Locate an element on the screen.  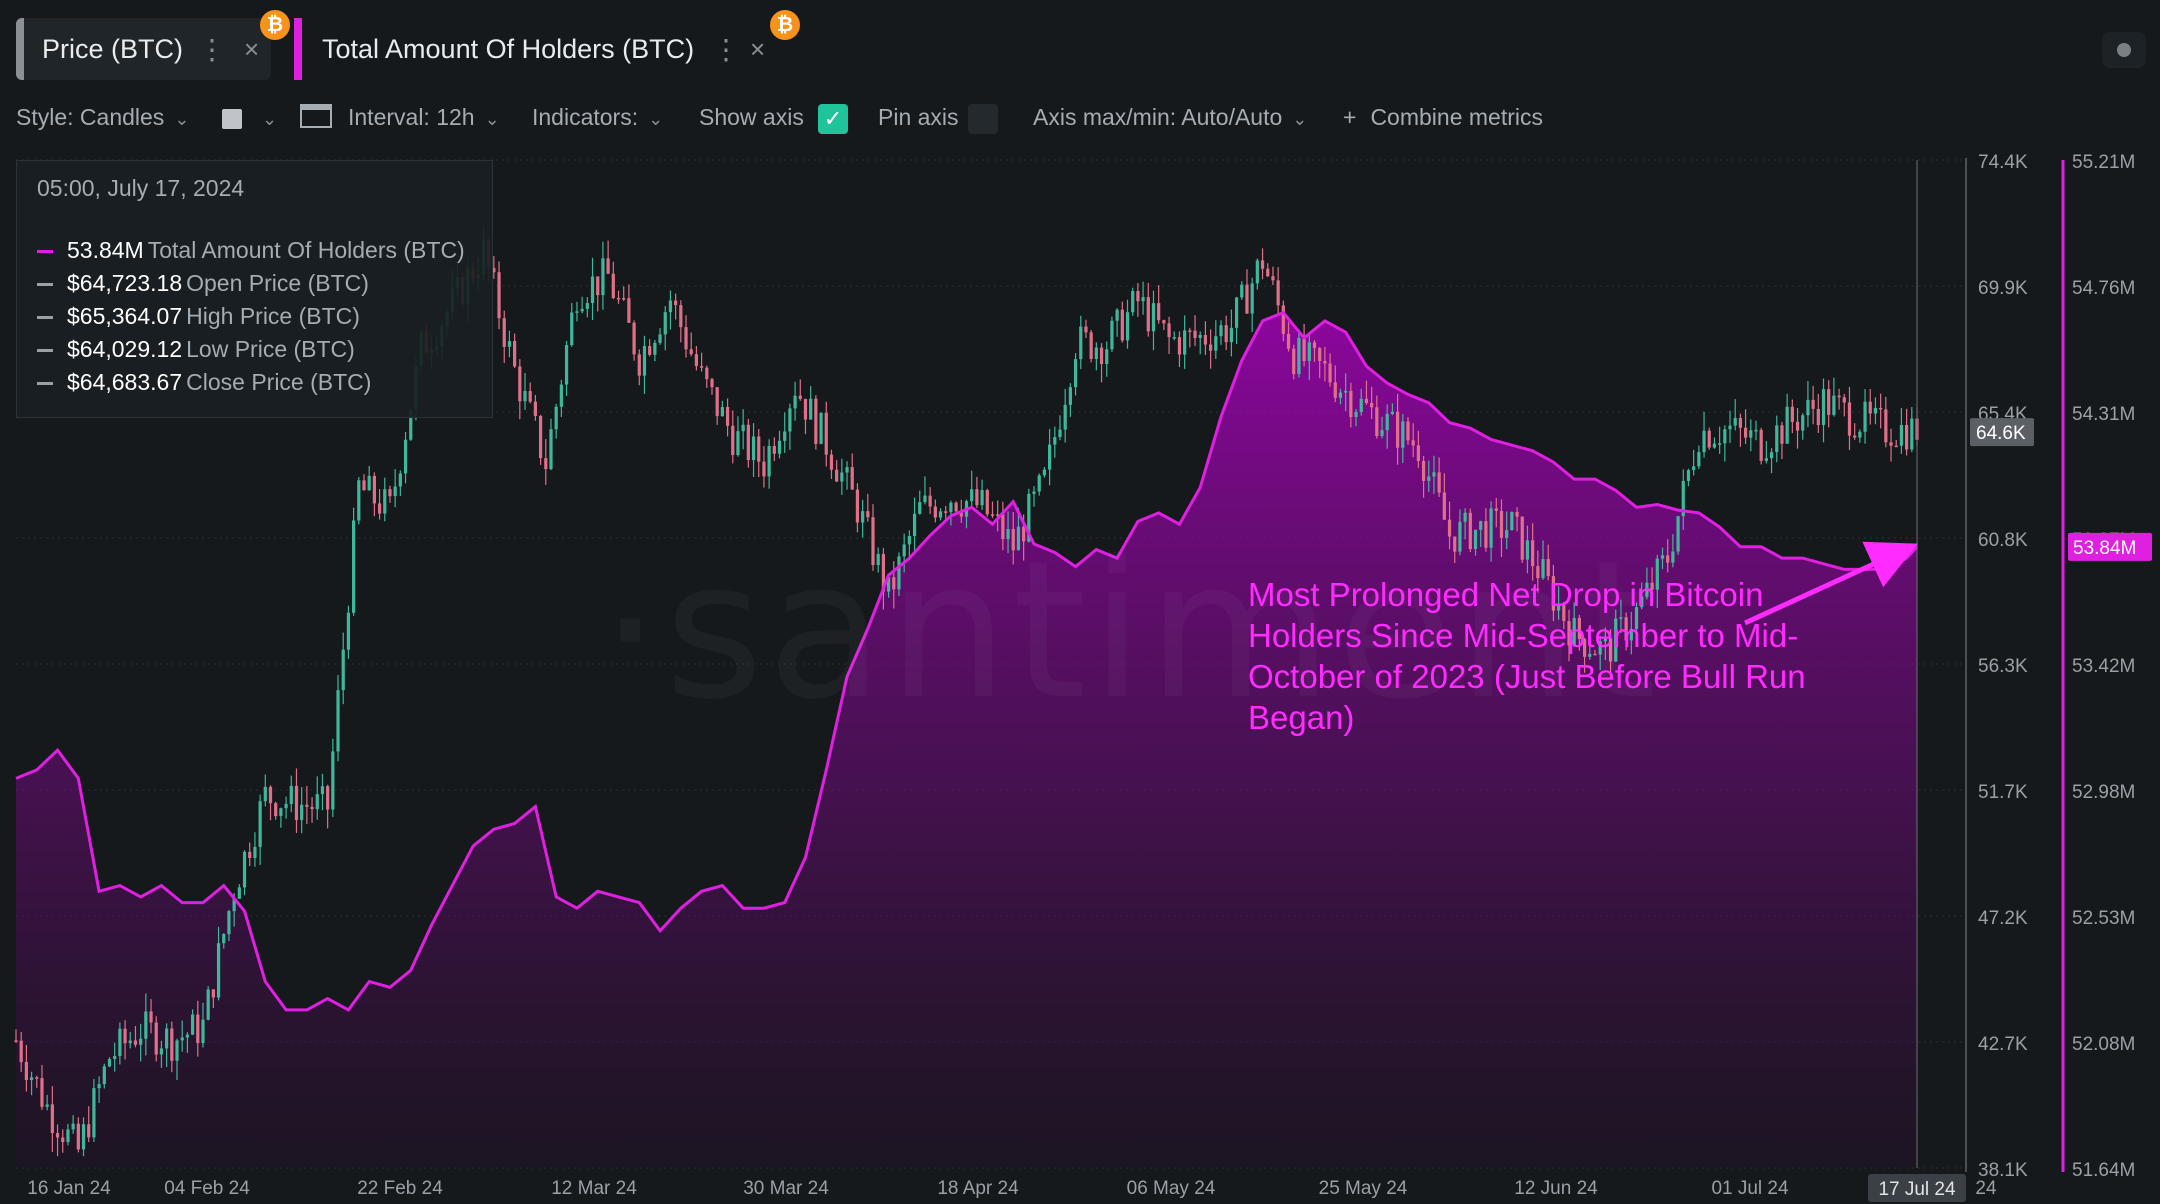
color-swatch is located at coordinates (232, 119).